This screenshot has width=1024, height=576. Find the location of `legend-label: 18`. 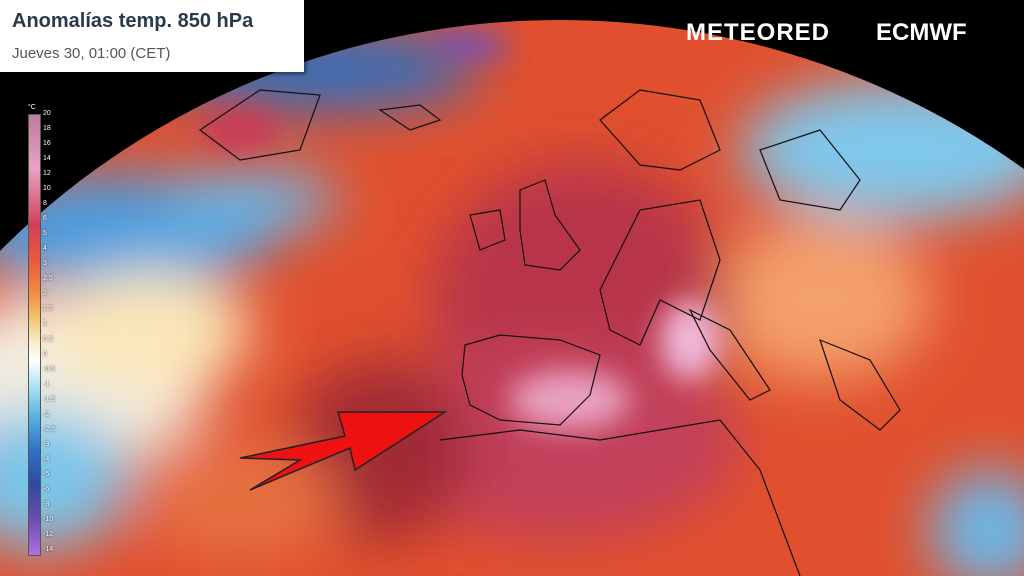

legend-label: 18 is located at coordinates (47, 129).